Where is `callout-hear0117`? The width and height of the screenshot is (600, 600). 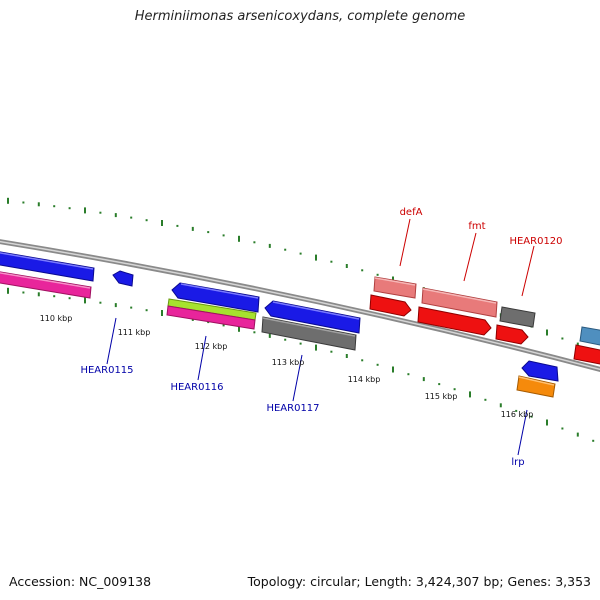 callout-hear0117 is located at coordinates (297, 378).